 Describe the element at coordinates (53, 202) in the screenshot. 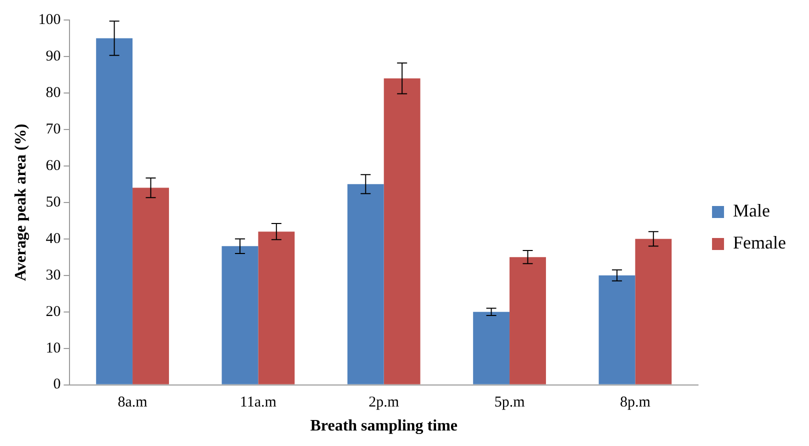

I see `y-tick-label: 50` at that location.